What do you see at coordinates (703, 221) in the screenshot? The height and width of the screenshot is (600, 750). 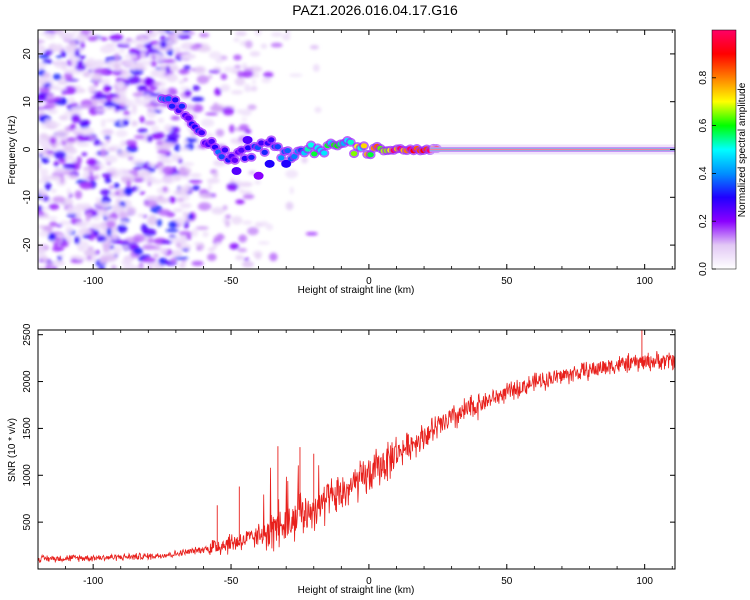 I see `colorbar-tick-label: 0.2` at bounding box center [703, 221].